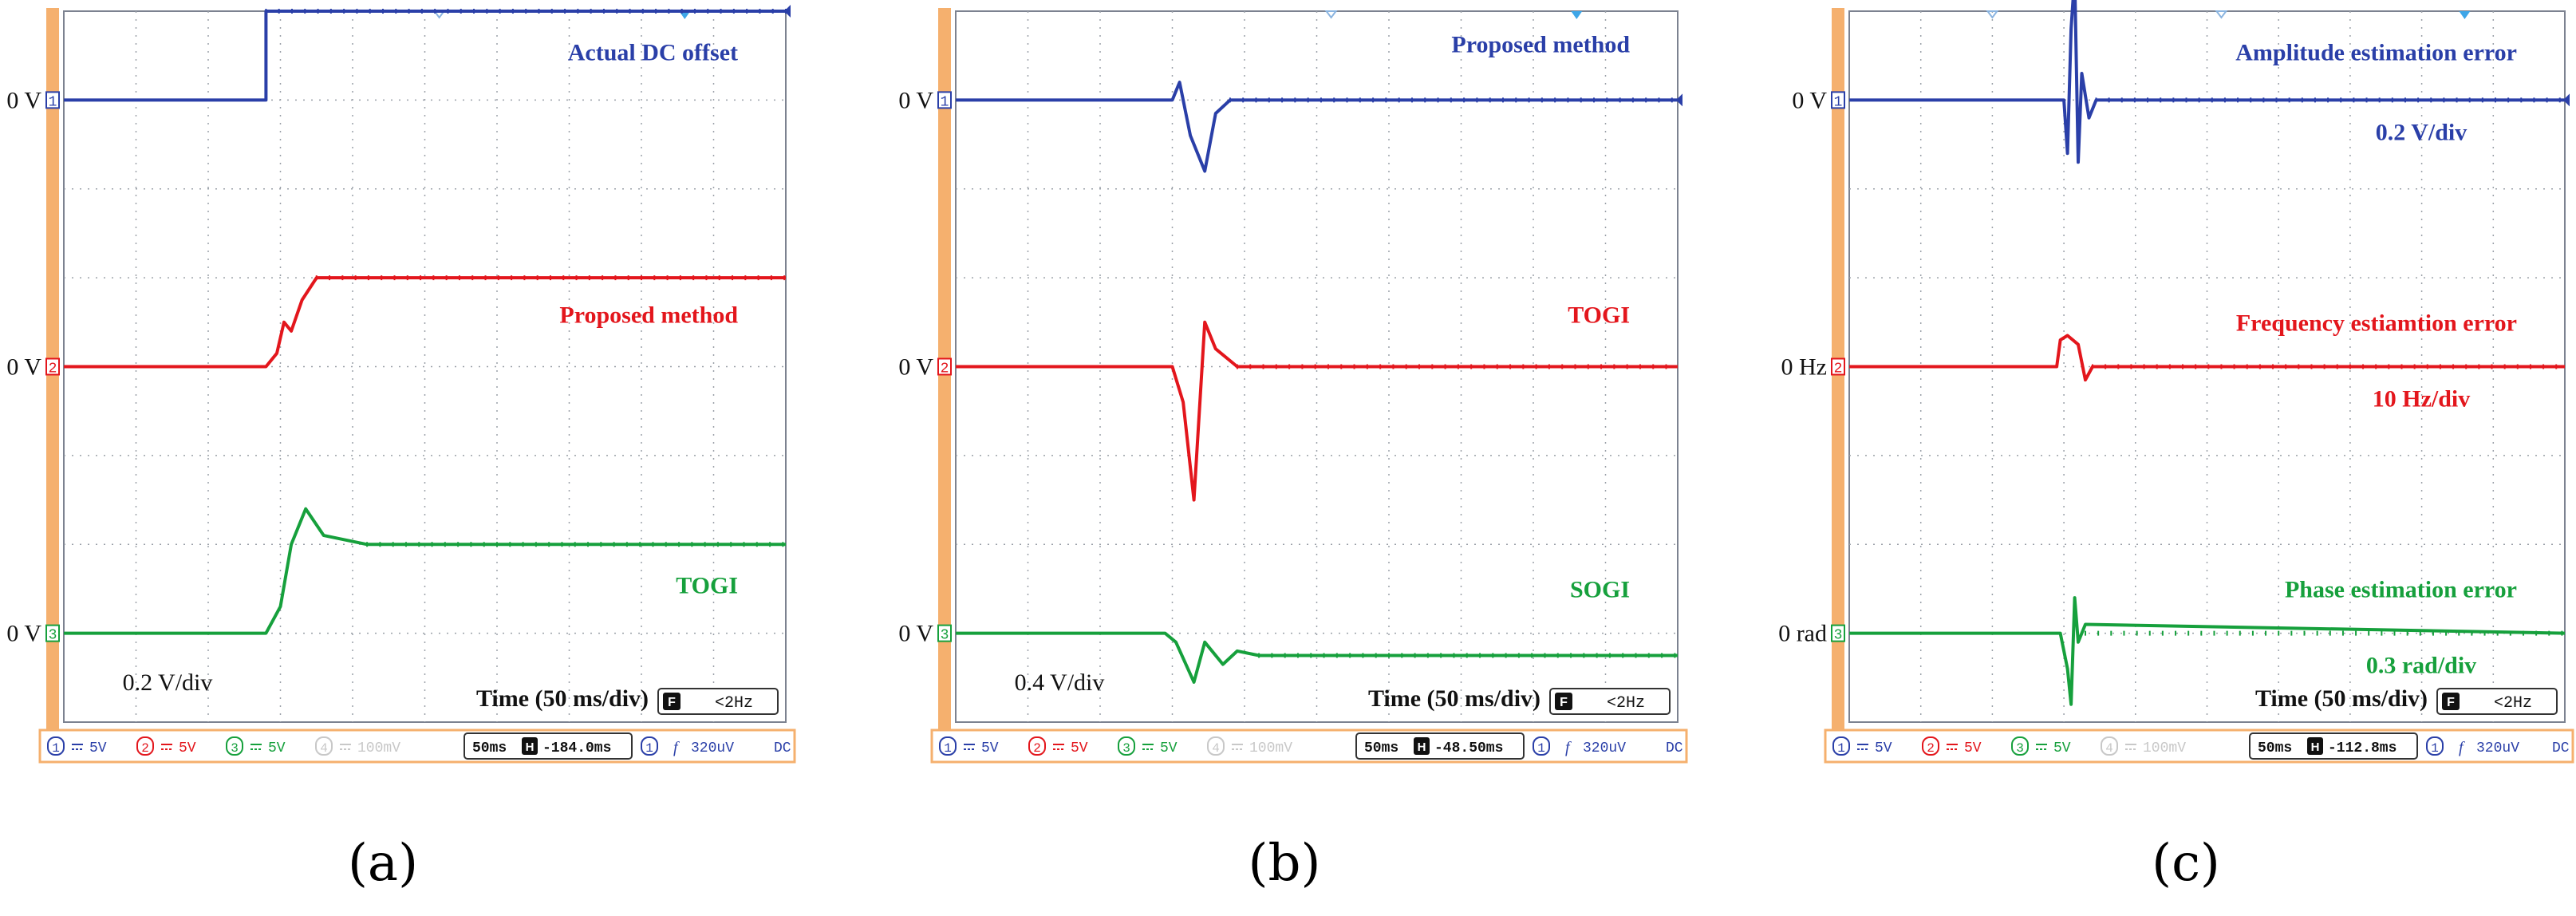 This screenshot has width=2576, height=916. What do you see at coordinates (2376, 52) in the screenshot?
I see `trace-label: Amplitude estimation error` at bounding box center [2376, 52].